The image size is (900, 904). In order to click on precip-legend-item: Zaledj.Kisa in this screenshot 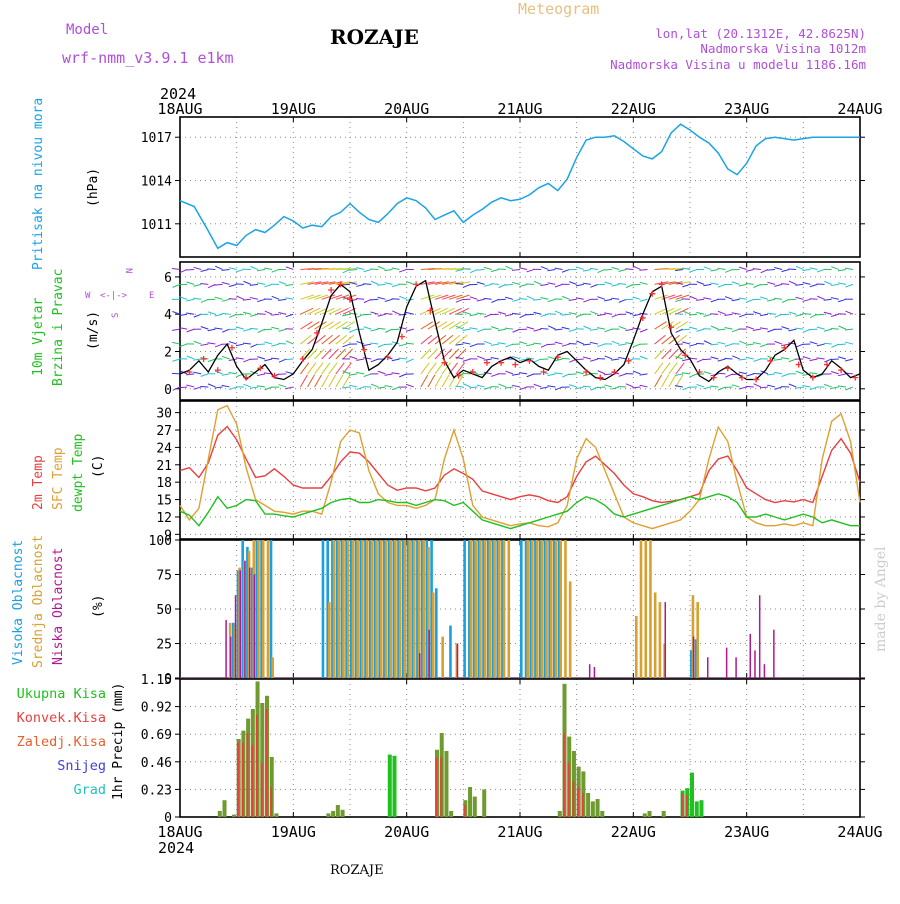, I will do `click(61, 742)`.